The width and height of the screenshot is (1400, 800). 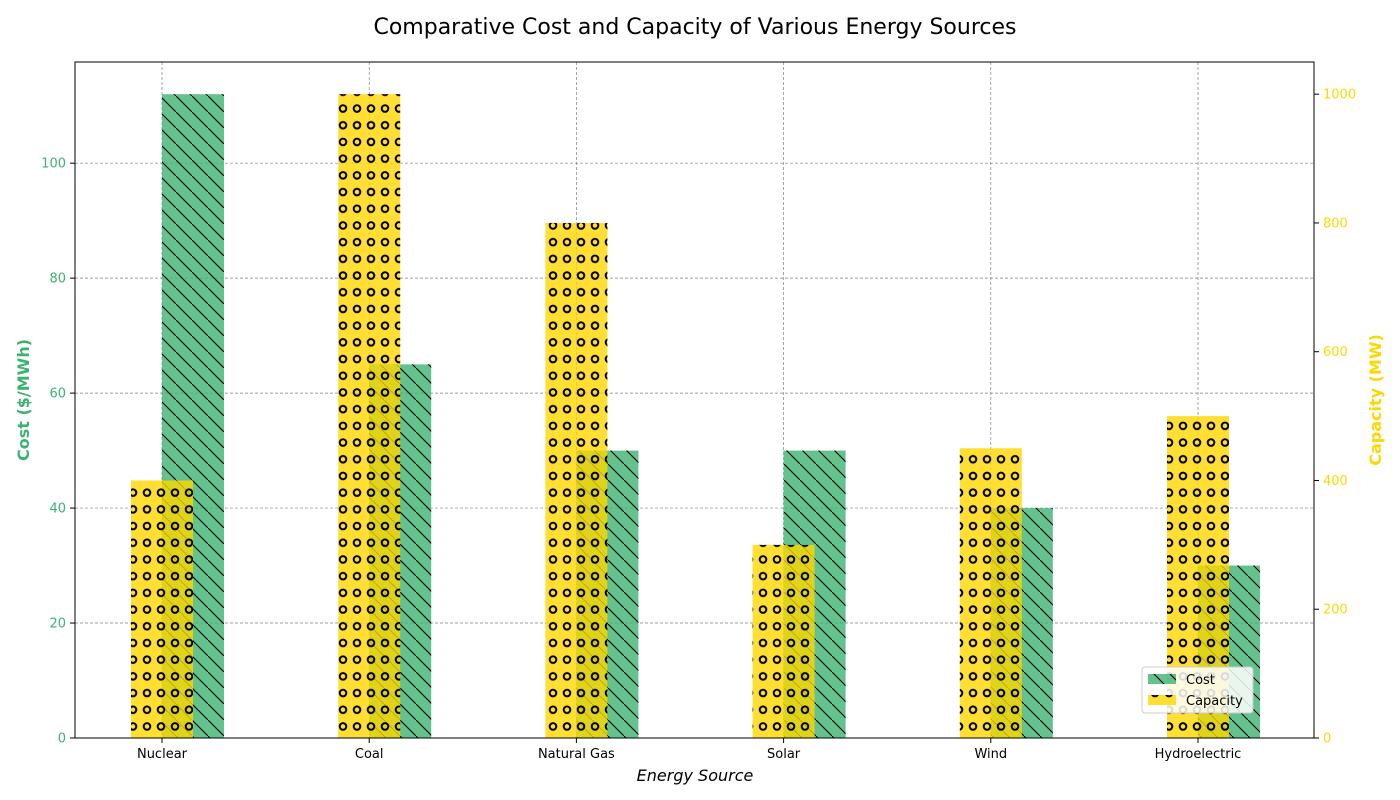 What do you see at coordinates (990, 754) in the screenshot?
I see `x-tick-label: Wind` at bounding box center [990, 754].